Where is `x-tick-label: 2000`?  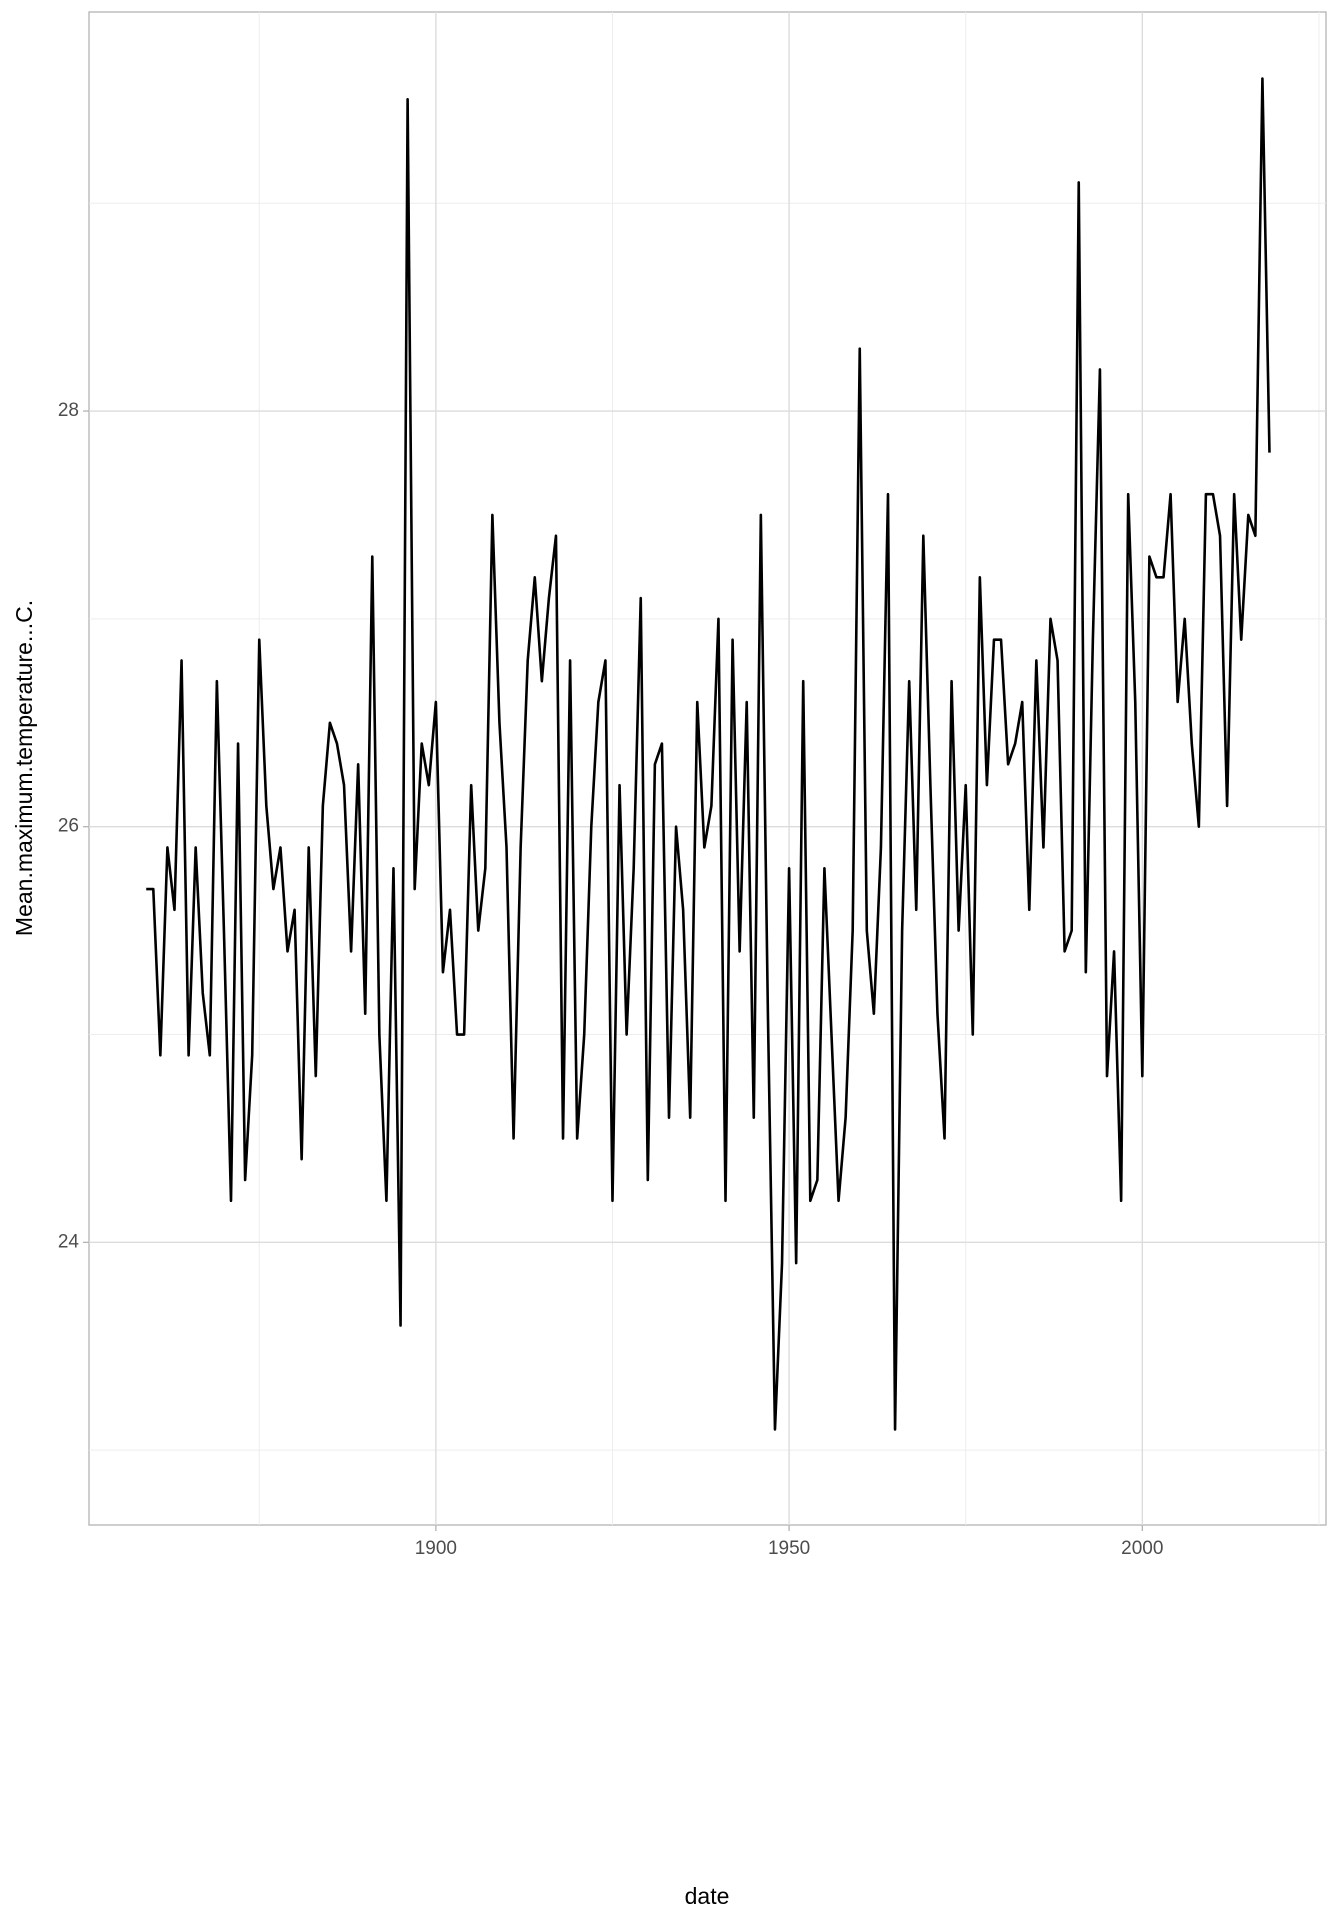
x-tick-label: 2000 is located at coordinates (1142, 1548).